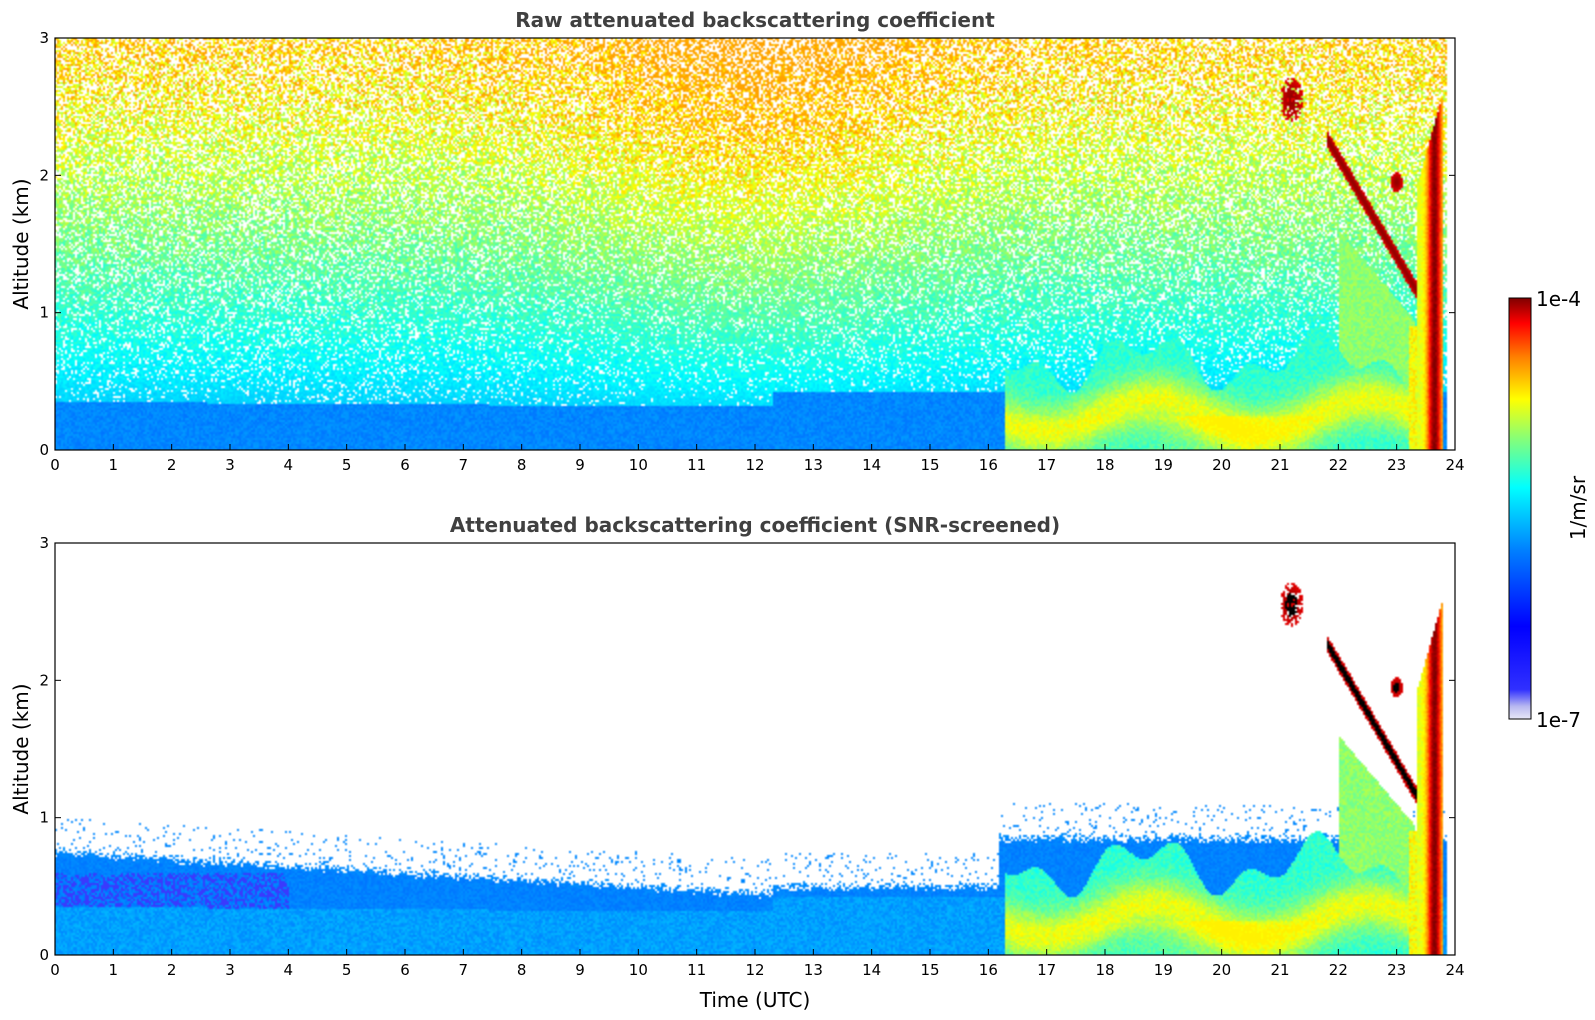 The image size is (1595, 1020). What do you see at coordinates (1520, 508) in the screenshot?
I see `colorbar-gradient` at bounding box center [1520, 508].